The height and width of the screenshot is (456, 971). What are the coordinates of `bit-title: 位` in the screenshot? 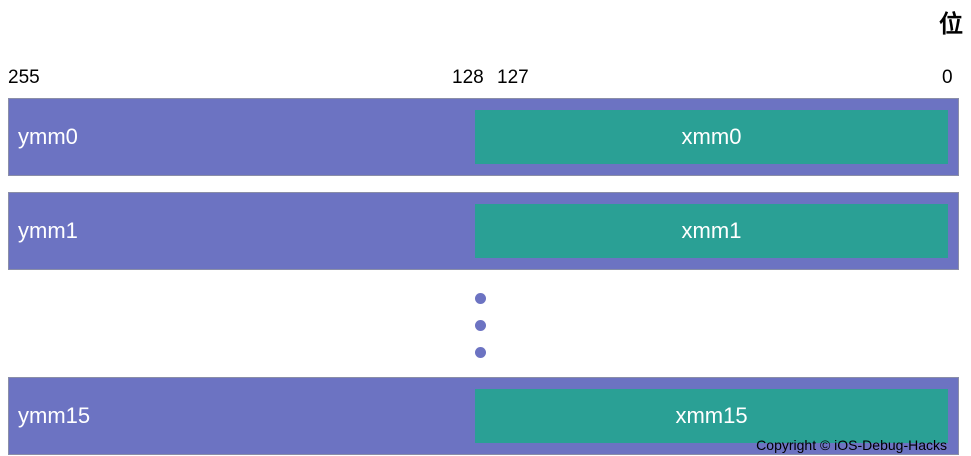 It's located at (951, 24).